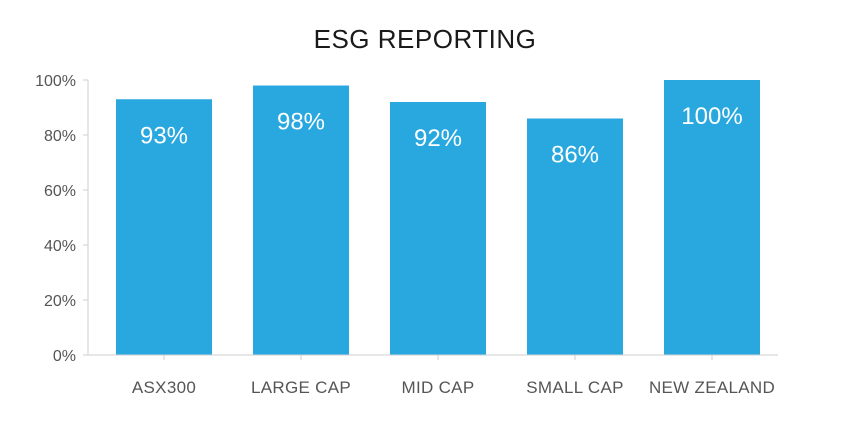  Describe the element at coordinates (712, 387) in the screenshot. I see `x-category-label: NEW ZEALAND` at that location.